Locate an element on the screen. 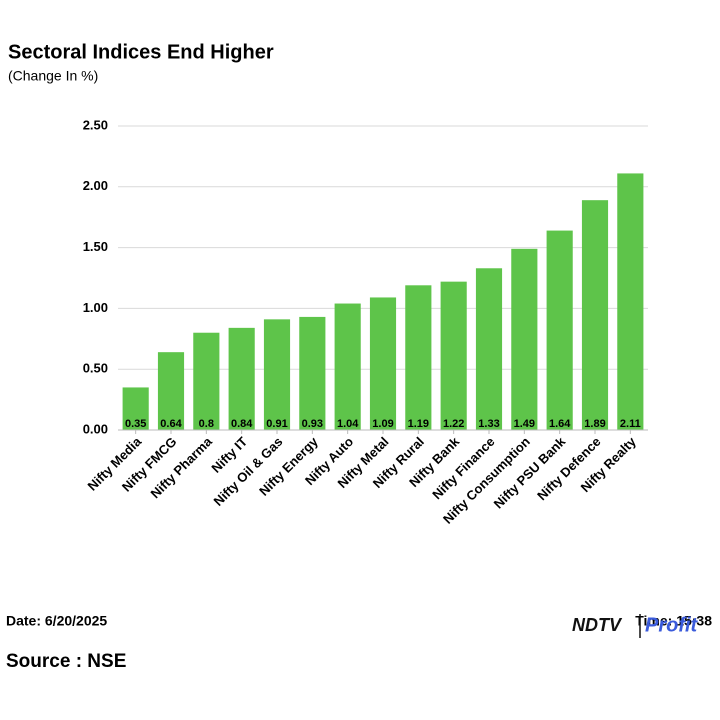 The image size is (720, 720). value-label: 0.64 is located at coordinates (171, 424).